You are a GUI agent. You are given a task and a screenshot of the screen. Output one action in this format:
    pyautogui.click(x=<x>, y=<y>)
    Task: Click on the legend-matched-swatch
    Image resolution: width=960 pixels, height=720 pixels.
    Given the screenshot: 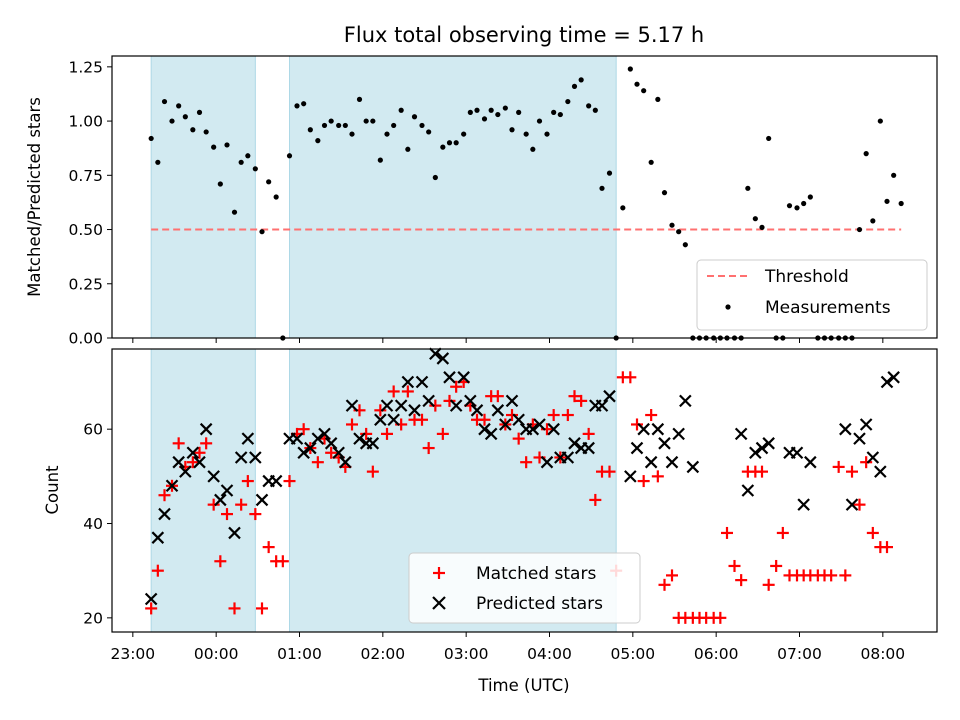 What is the action you would take?
    pyautogui.click(x=439, y=573)
    